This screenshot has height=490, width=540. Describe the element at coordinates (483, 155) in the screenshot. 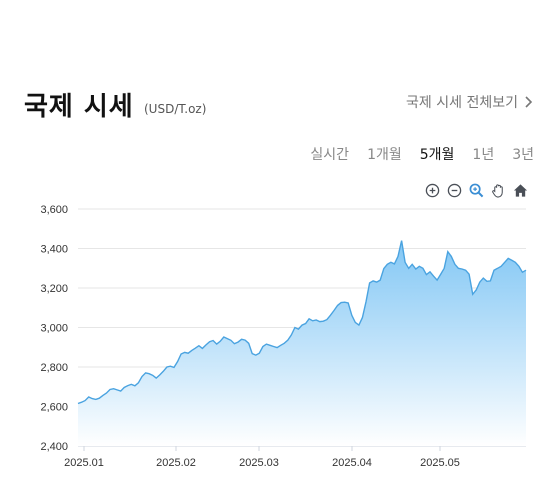

I see `tab-1-year: 1년` at that location.